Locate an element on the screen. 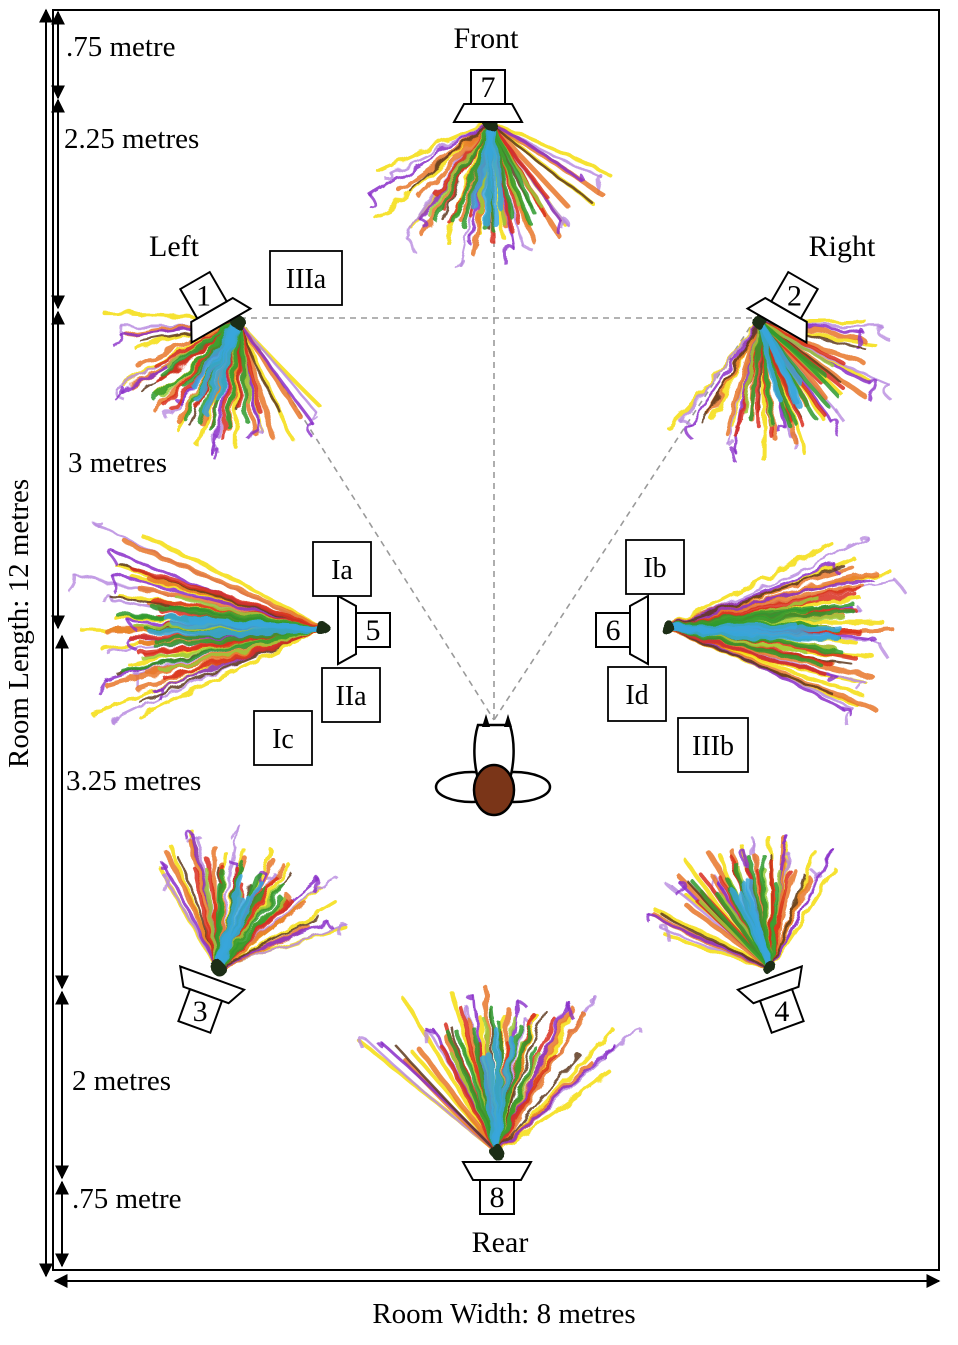 This screenshot has width=958, height=1345. section-label: IIIb is located at coordinates (713, 746).